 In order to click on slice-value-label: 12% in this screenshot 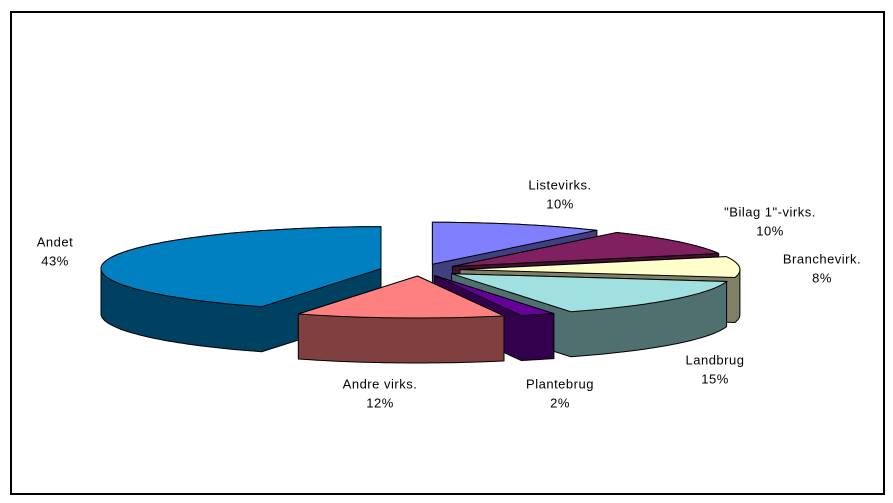, I will do `click(380, 402)`.